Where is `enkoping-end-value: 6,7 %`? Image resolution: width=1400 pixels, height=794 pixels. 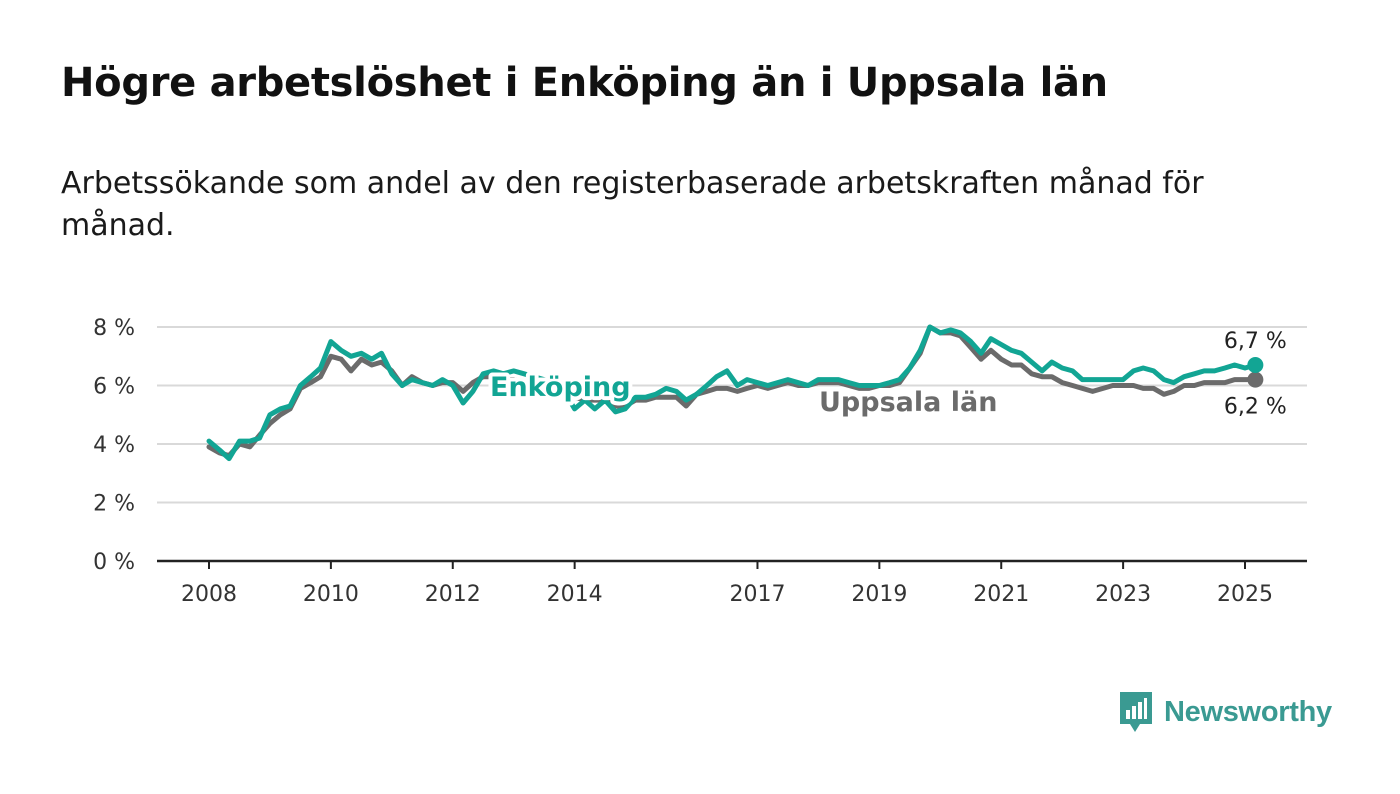
enkoping-end-value: 6,7 % is located at coordinates (1255, 341).